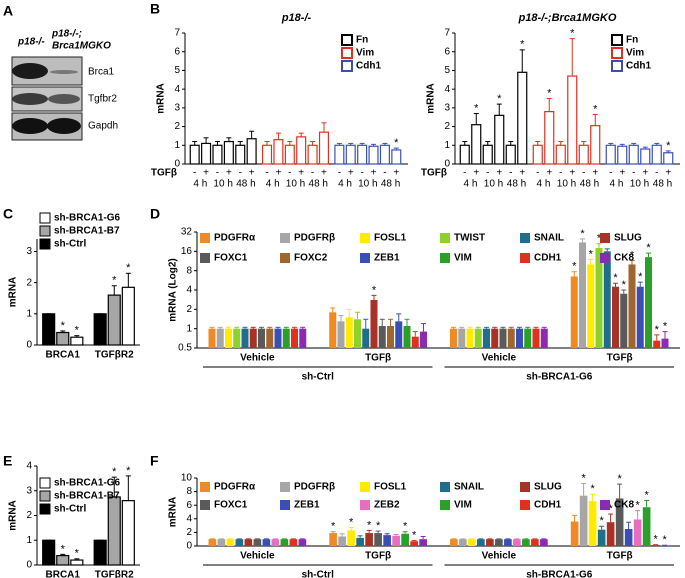  I want to click on y-tick-label: 2, so click(29, 282).